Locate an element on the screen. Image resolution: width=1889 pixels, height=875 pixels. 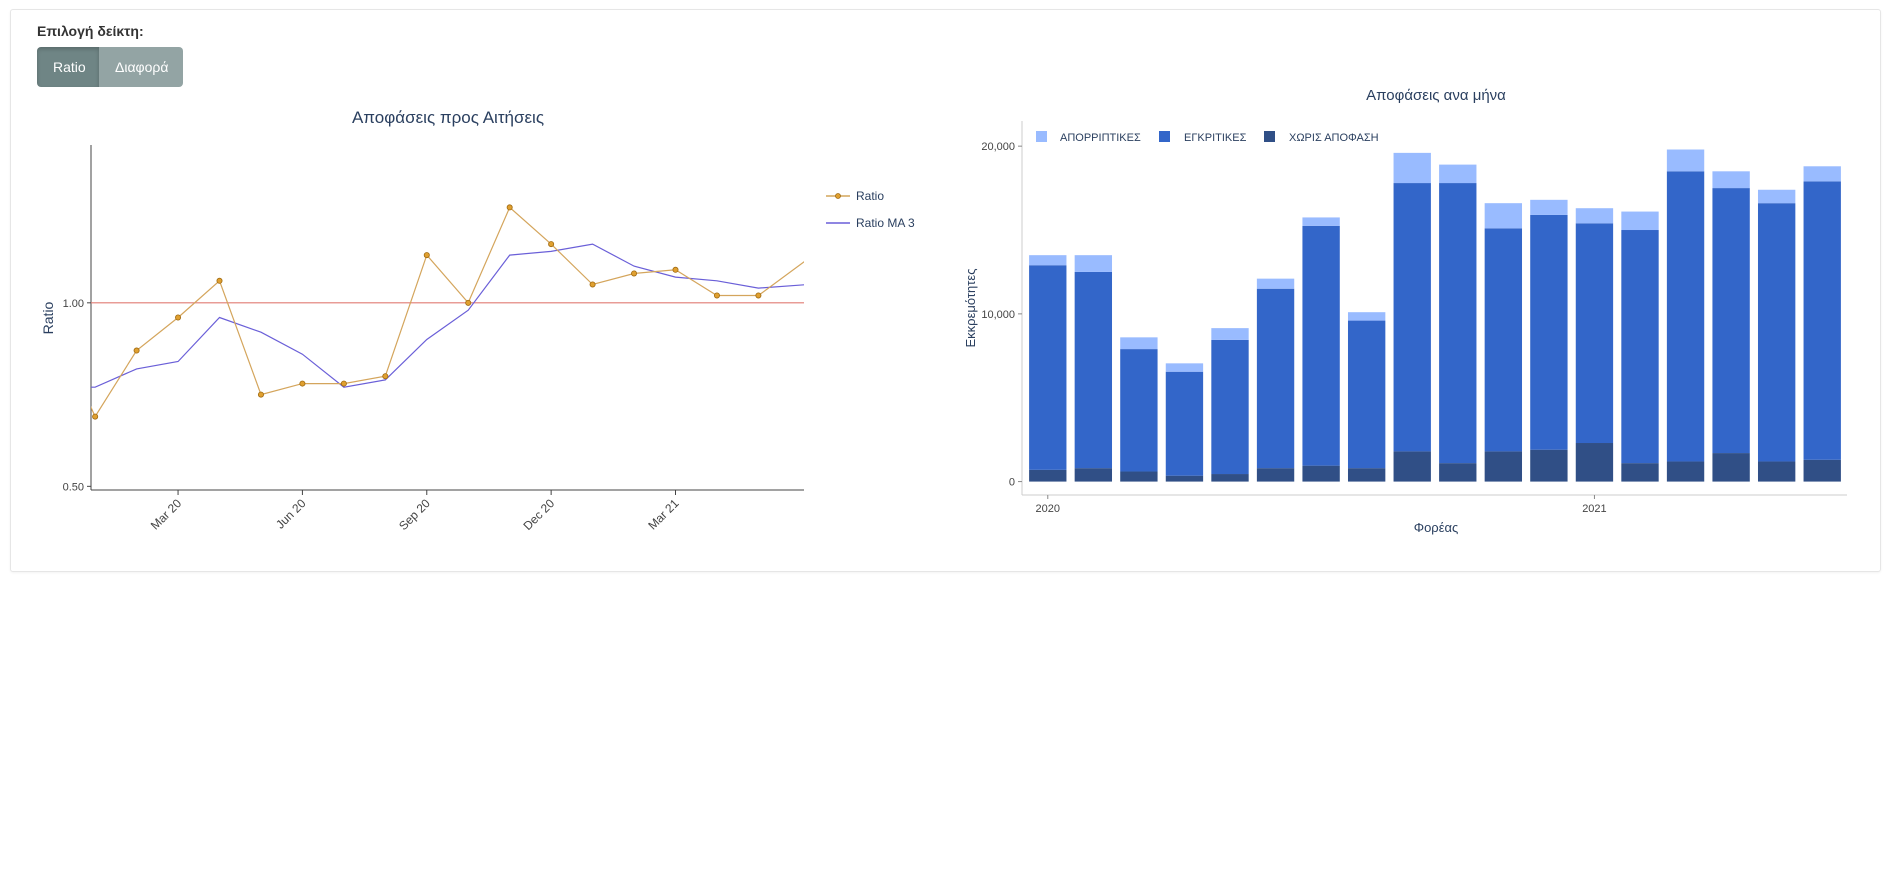
difference-button: Διαφορά is located at coordinates (141, 67).